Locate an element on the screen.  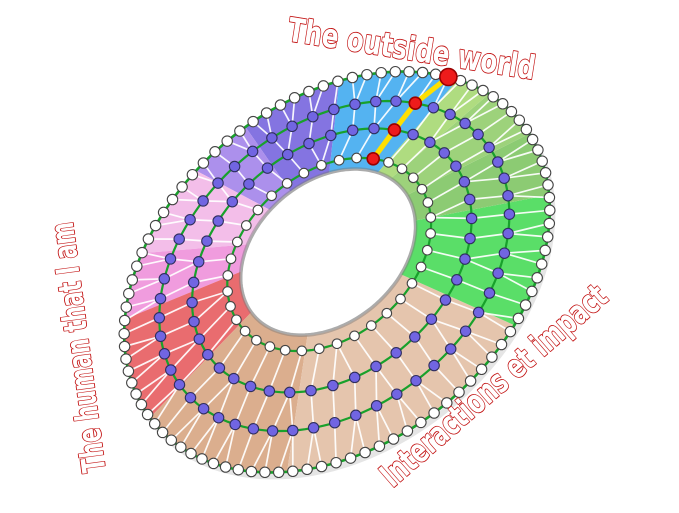
sector-green-bright is located at coordinates (471, 260).